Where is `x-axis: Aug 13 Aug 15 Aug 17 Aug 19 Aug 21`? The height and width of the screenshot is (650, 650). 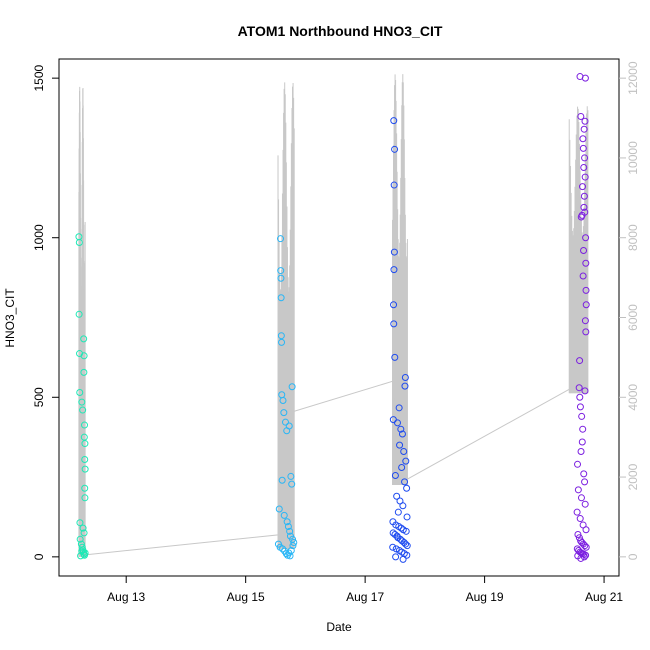
x-axis: Aug 13 Aug 15 Aug 17 Aug 19 Aug 21 is located at coordinates (365, 589).